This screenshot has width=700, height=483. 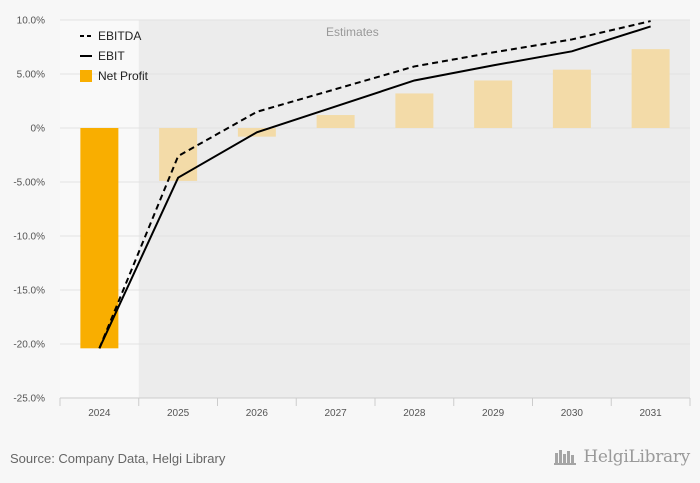 What do you see at coordinates (29, 291) in the screenshot?
I see `y-tick-label: -15.0%` at bounding box center [29, 291].